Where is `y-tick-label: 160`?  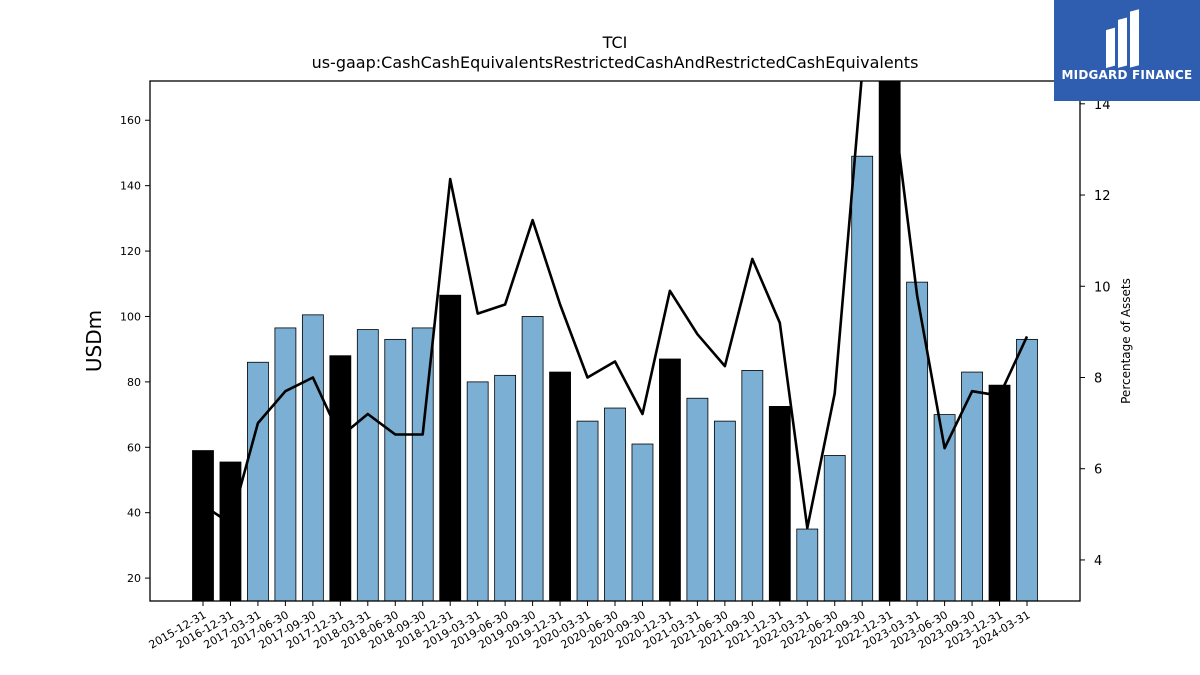 y-tick-label: 160 is located at coordinates (130, 120).